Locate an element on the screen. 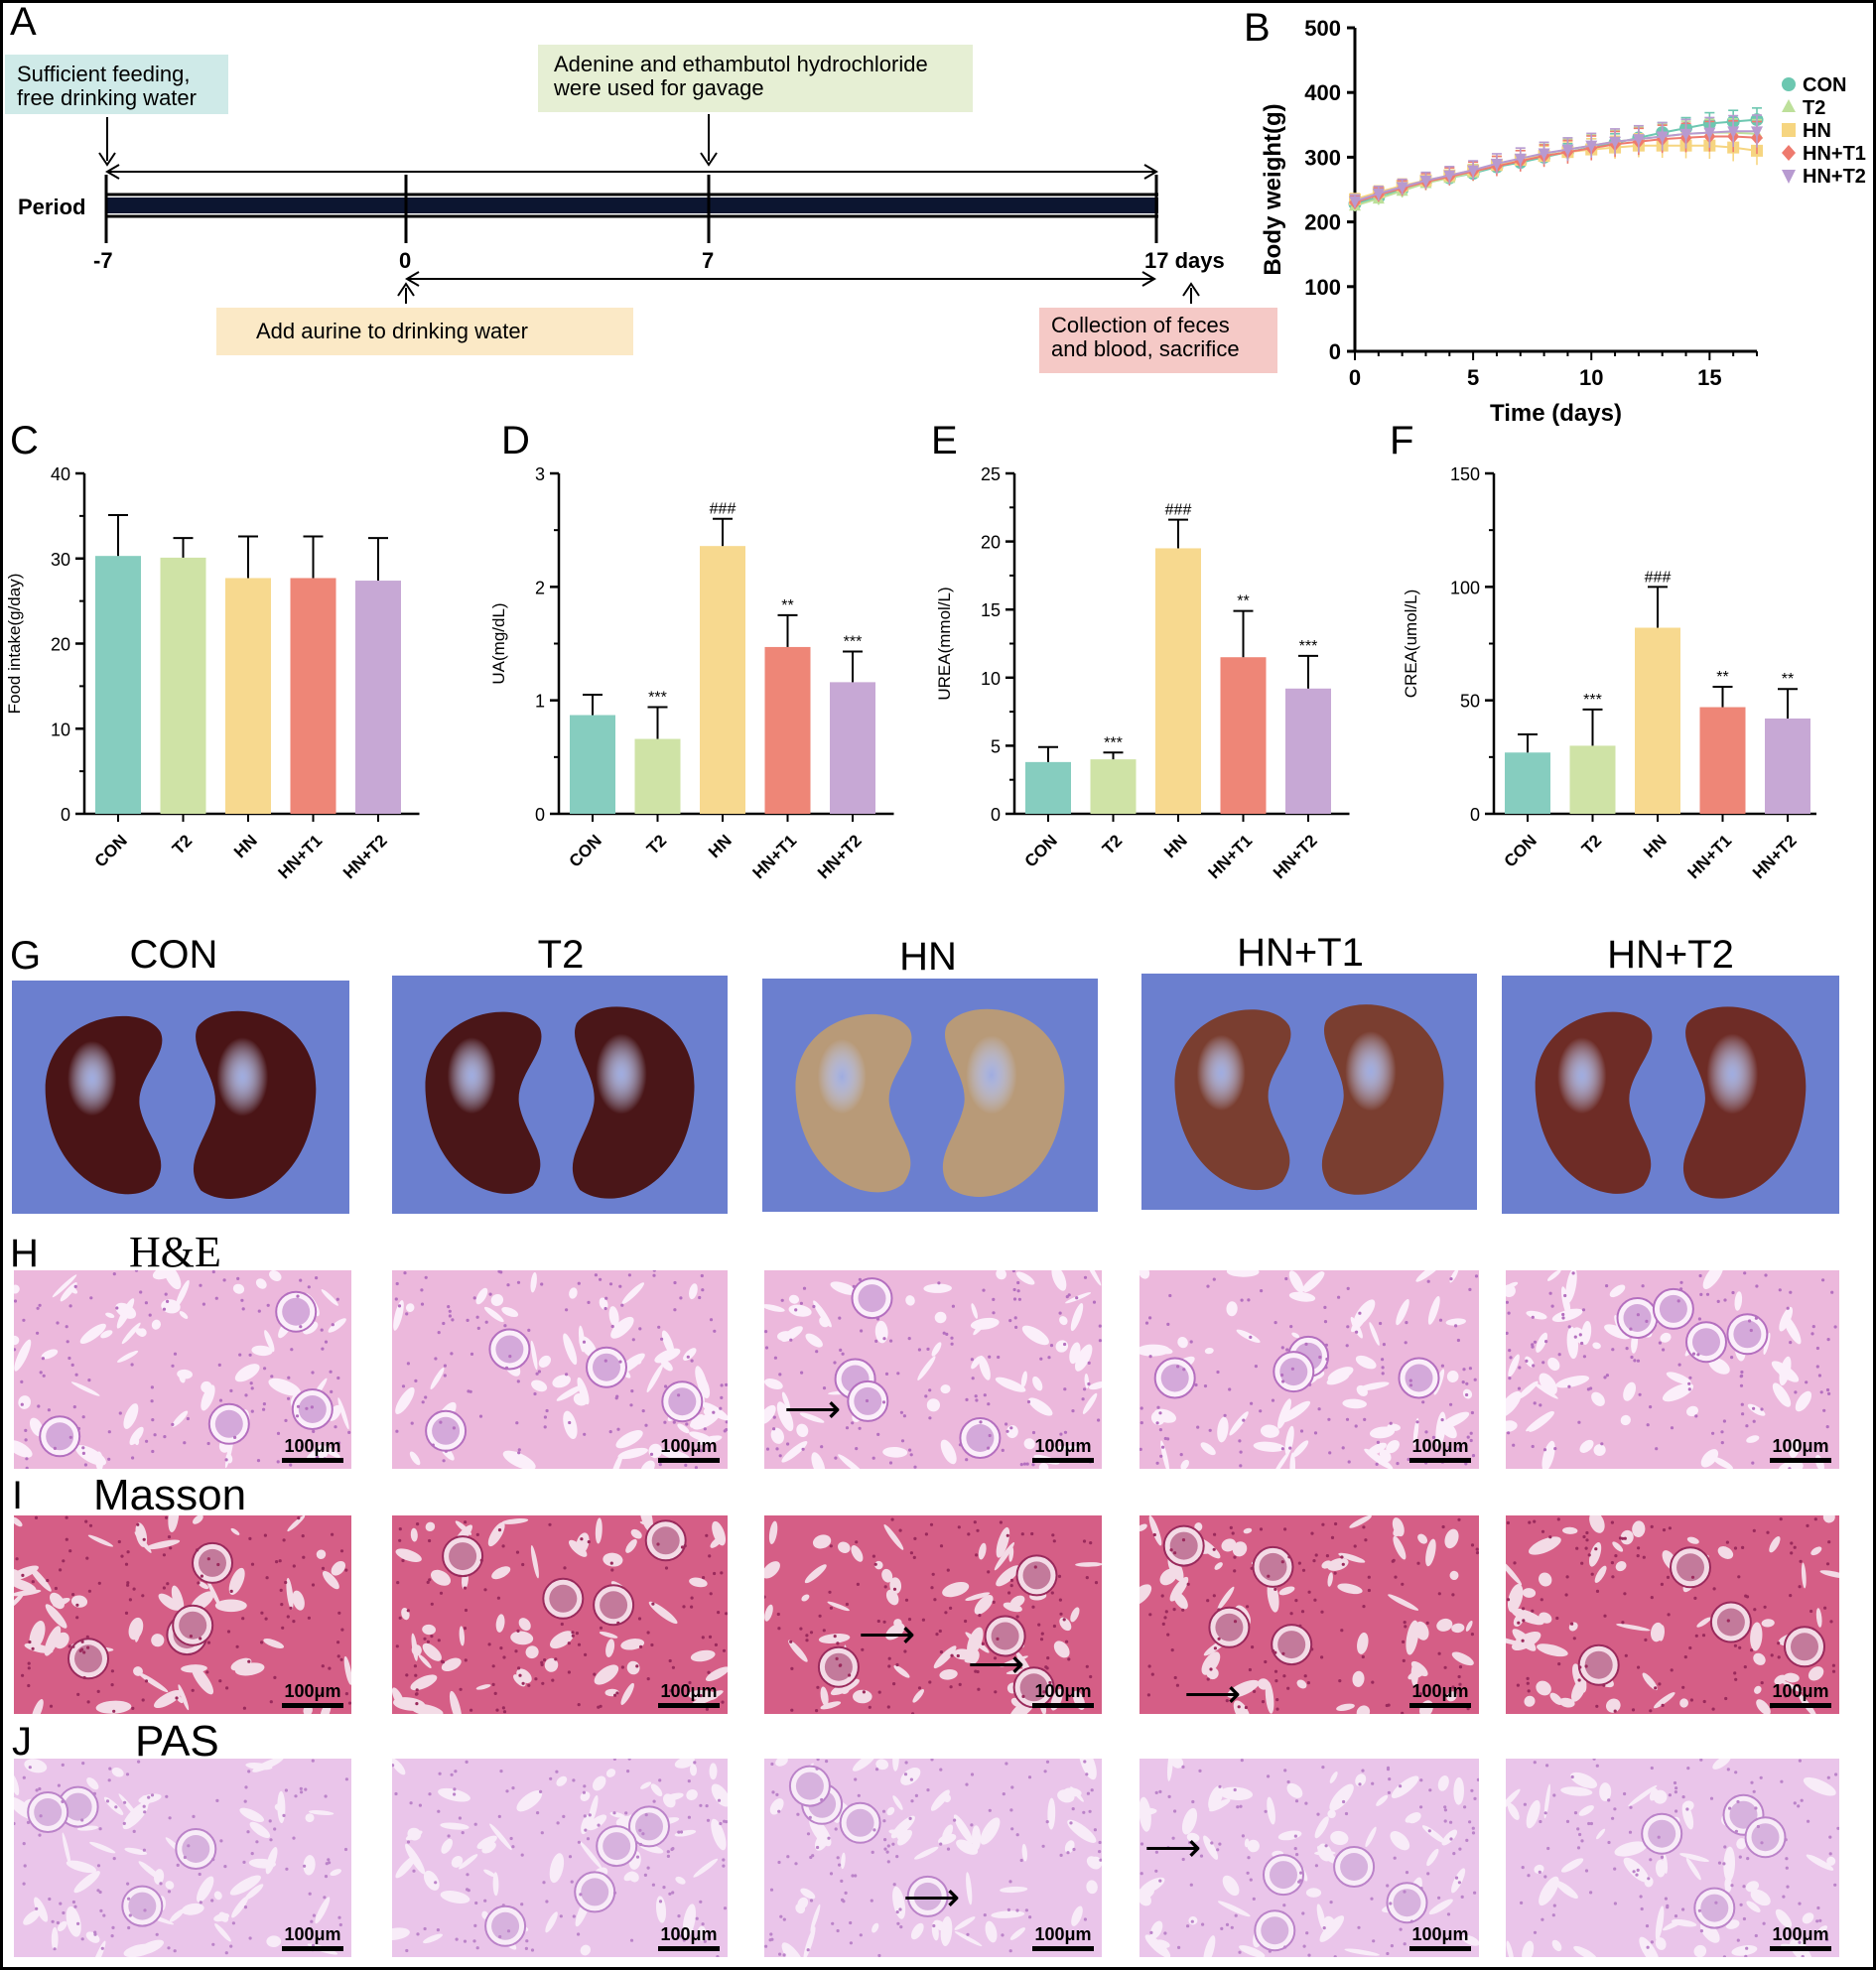 This screenshot has width=1876, height=1970. timeline-graphic: Period -7 0 7 17 days is located at coordinates (621, 209).